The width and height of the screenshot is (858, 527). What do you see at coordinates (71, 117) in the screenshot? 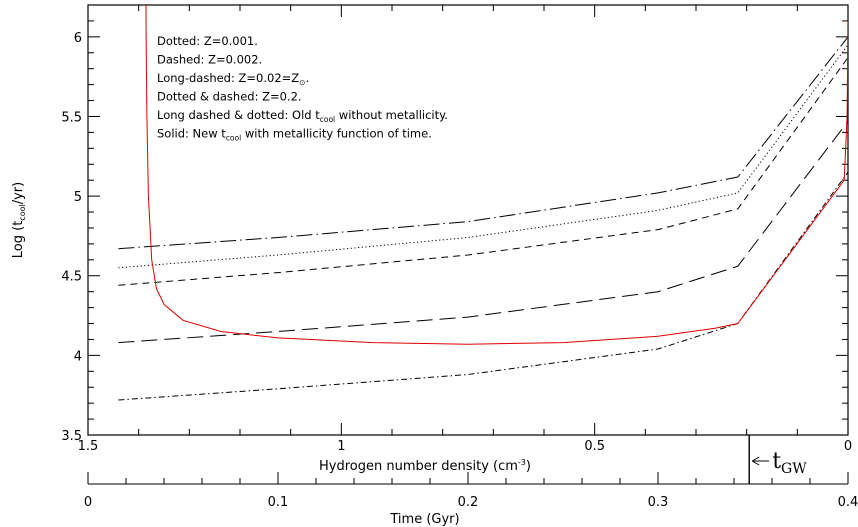
I see `y-tick-label: 5.5` at bounding box center [71, 117].